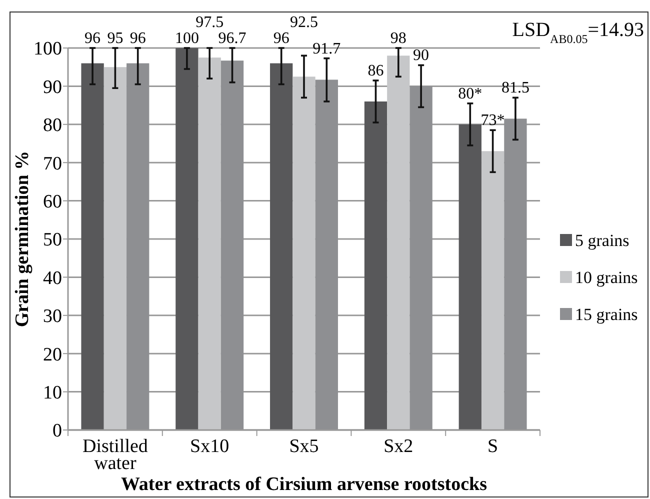 The height and width of the screenshot is (499, 650). Describe the element at coordinates (376, 71) in the screenshot. I see `data-label: 86` at that location.